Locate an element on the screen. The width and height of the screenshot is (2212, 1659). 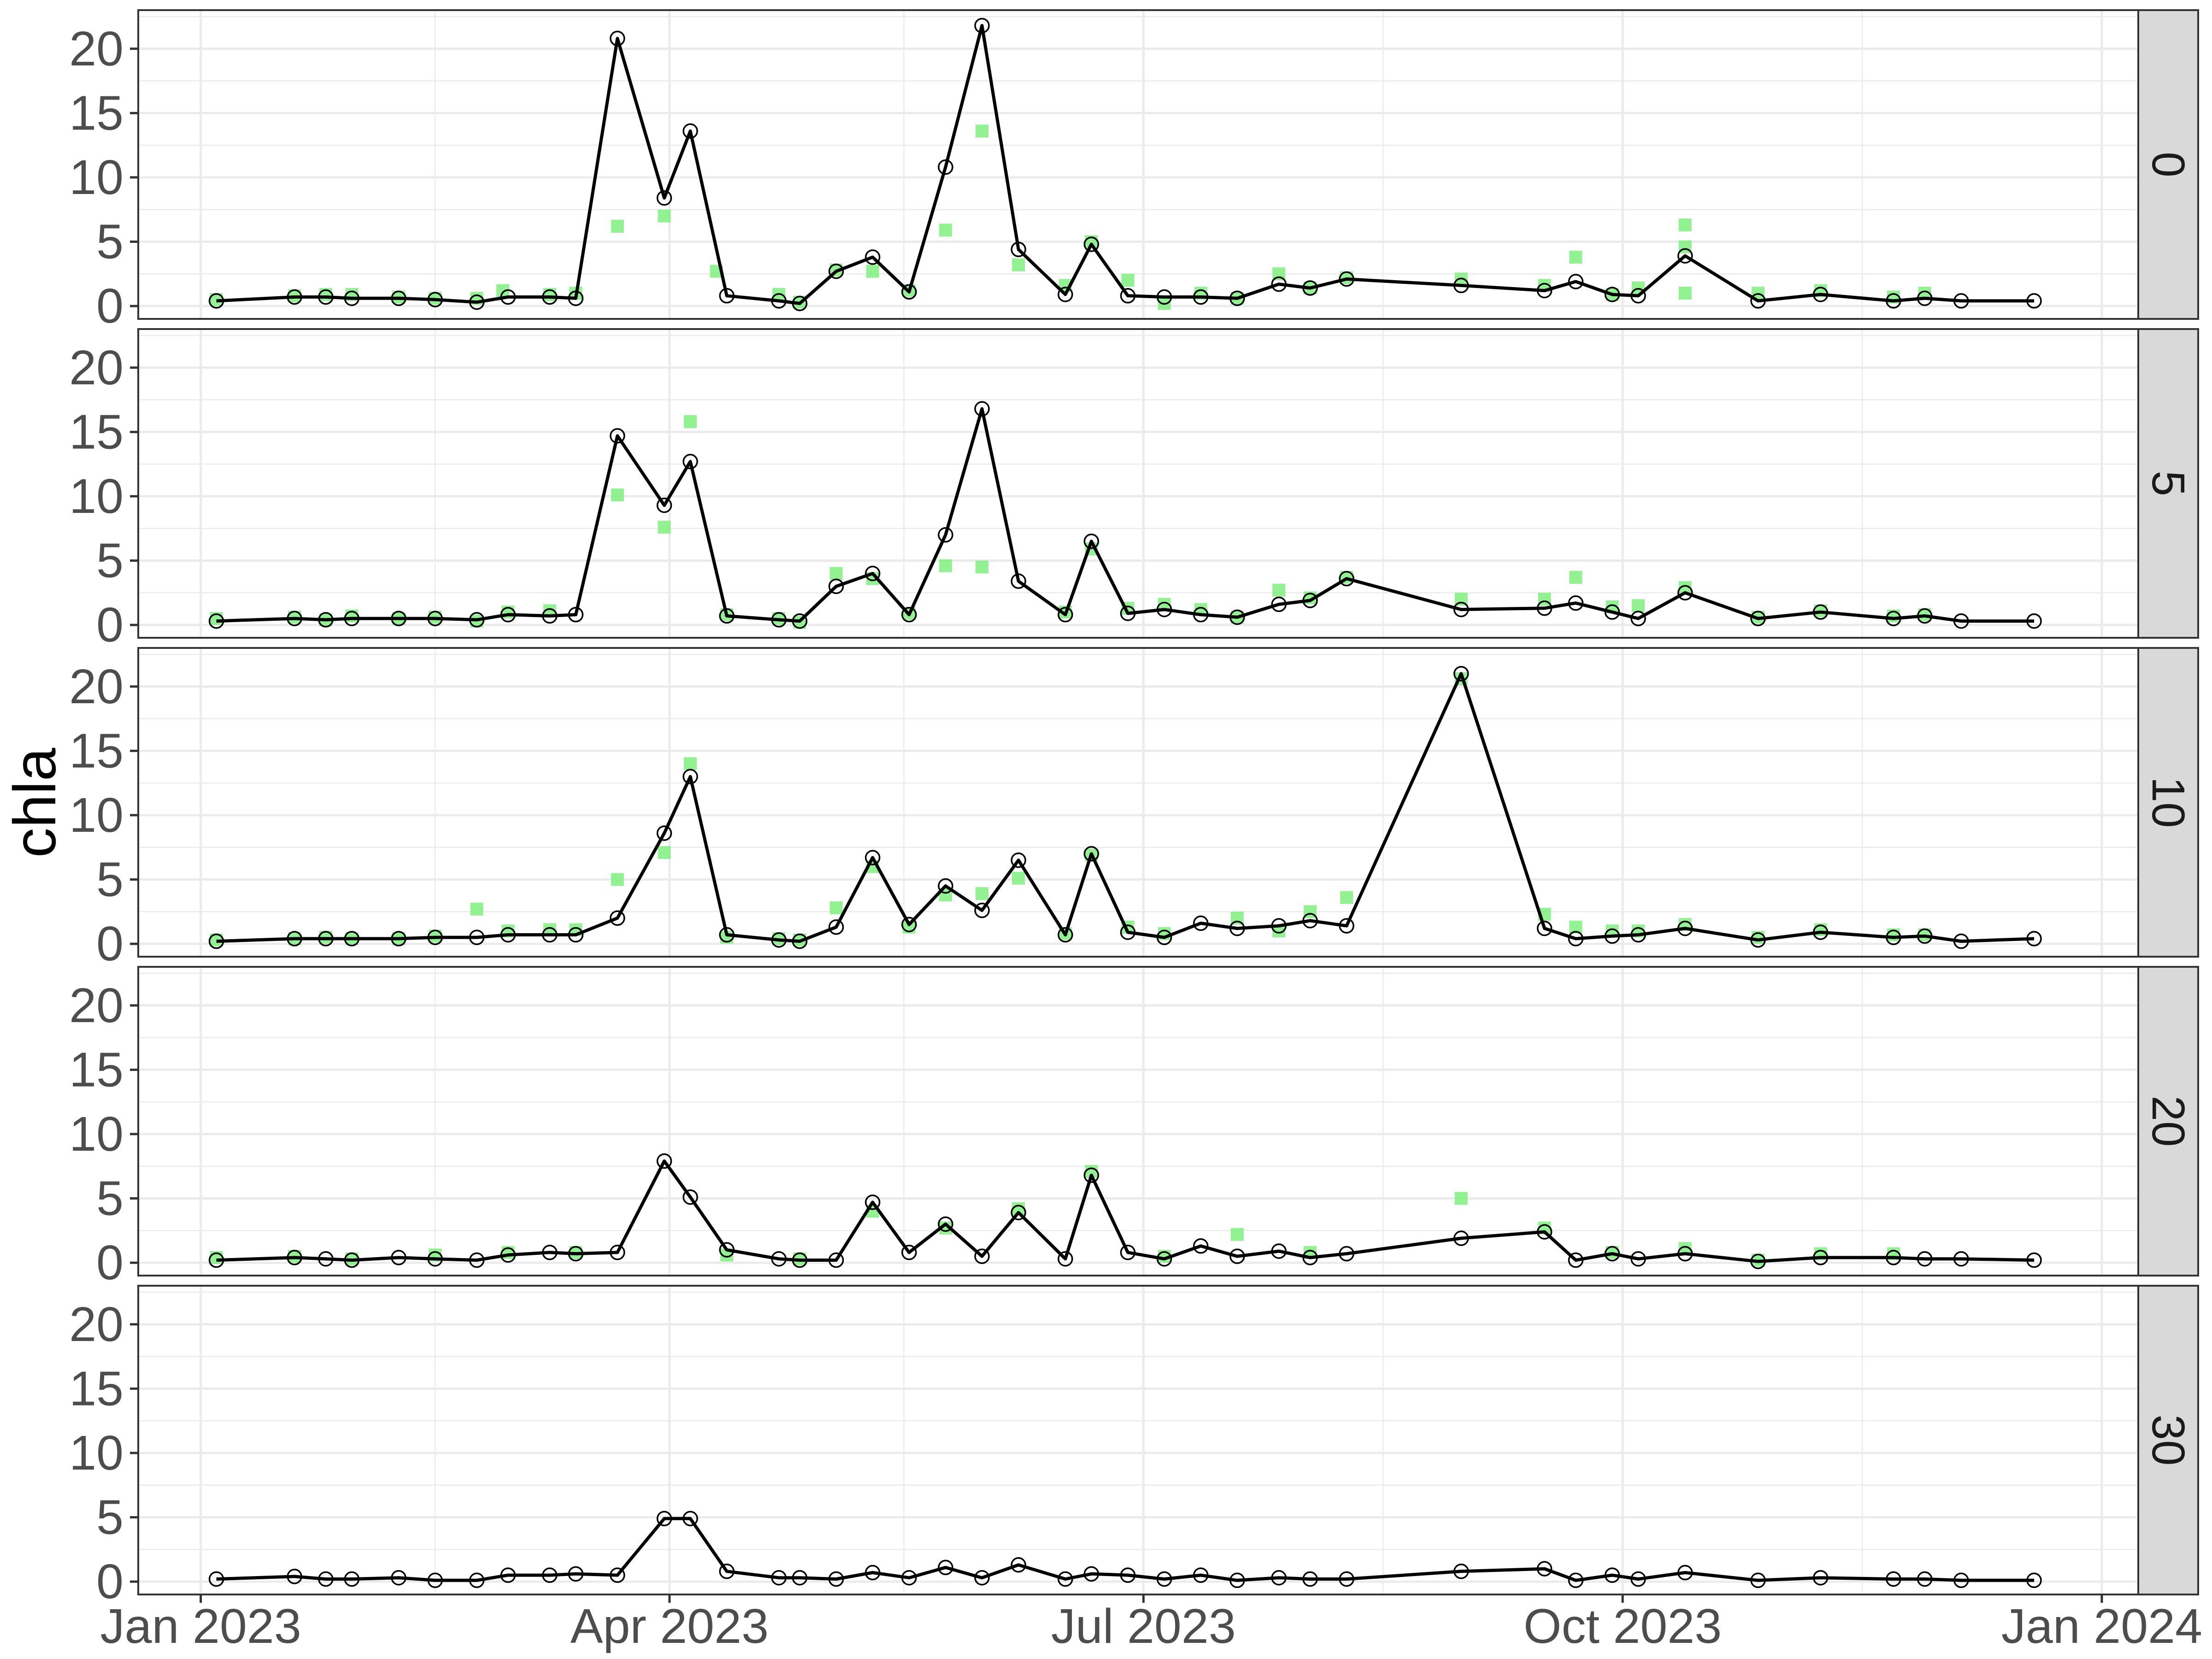
observed-series-line is located at coordinates (1125, 164).